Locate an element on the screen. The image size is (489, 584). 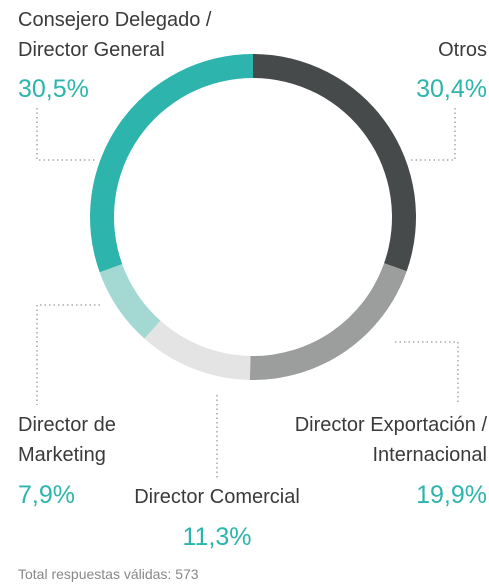
value-label: 19,9% is located at coordinates (451, 495).